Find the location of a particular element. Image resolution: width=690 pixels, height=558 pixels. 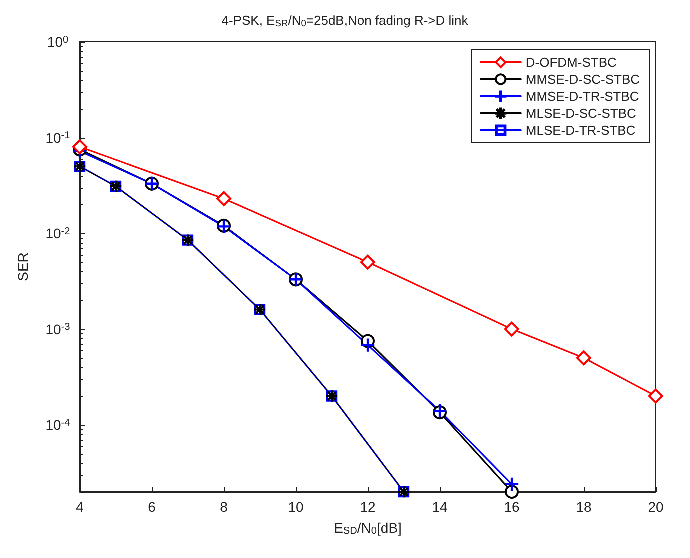

x-tick-label: 10 is located at coordinates (296, 507).